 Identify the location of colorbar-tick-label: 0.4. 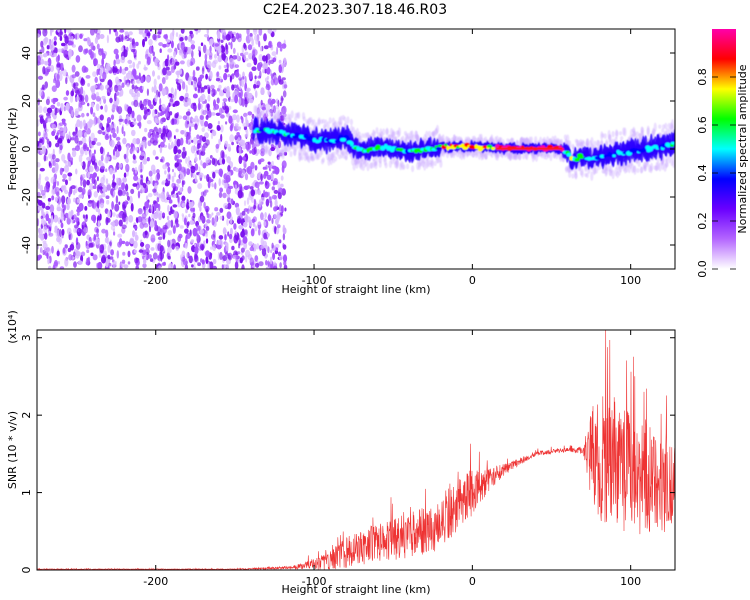
(702, 173).